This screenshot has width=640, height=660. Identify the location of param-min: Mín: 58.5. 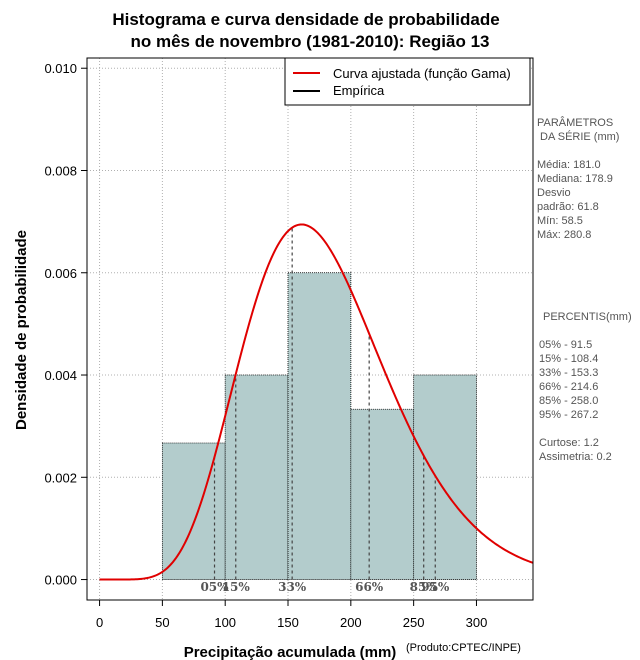
(560, 221).